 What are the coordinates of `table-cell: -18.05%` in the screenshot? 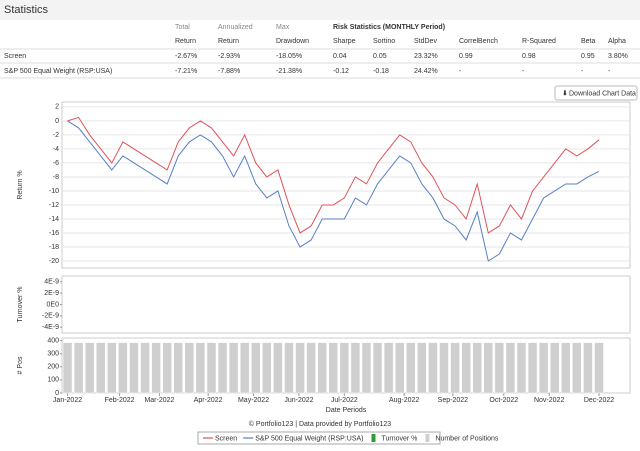 It's located at (289, 56).